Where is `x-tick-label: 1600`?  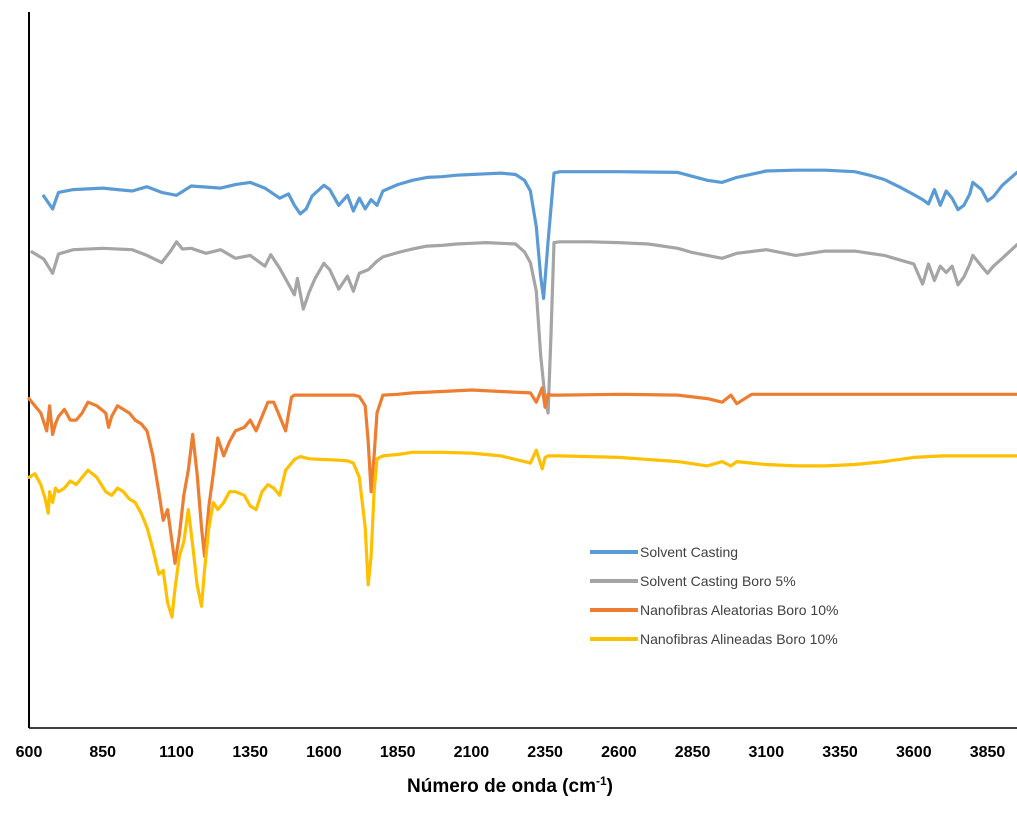 x-tick-label: 1600 is located at coordinates (324, 752).